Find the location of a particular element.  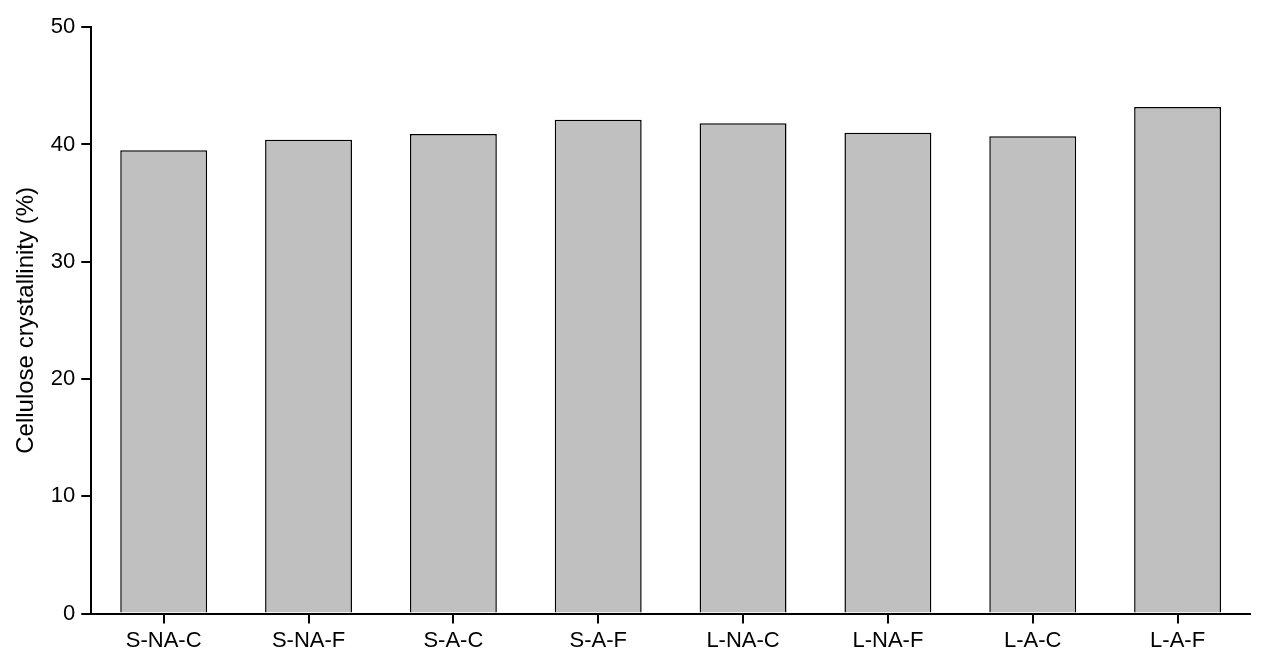

x-tick-label: S-A-C is located at coordinates (453, 639).